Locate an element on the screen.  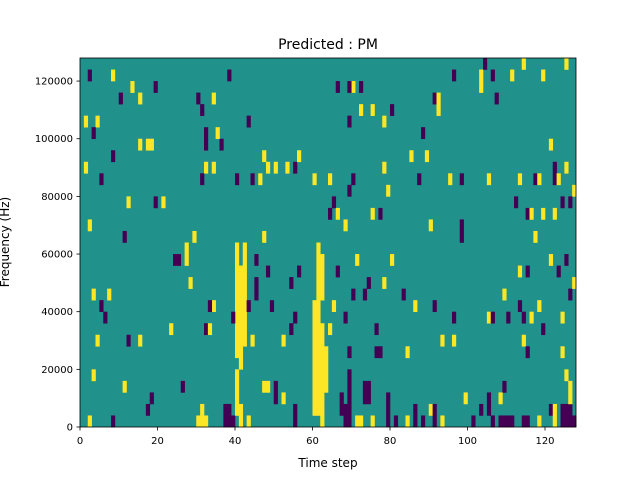
y-tick-label: 120000 is located at coordinates (54, 82).